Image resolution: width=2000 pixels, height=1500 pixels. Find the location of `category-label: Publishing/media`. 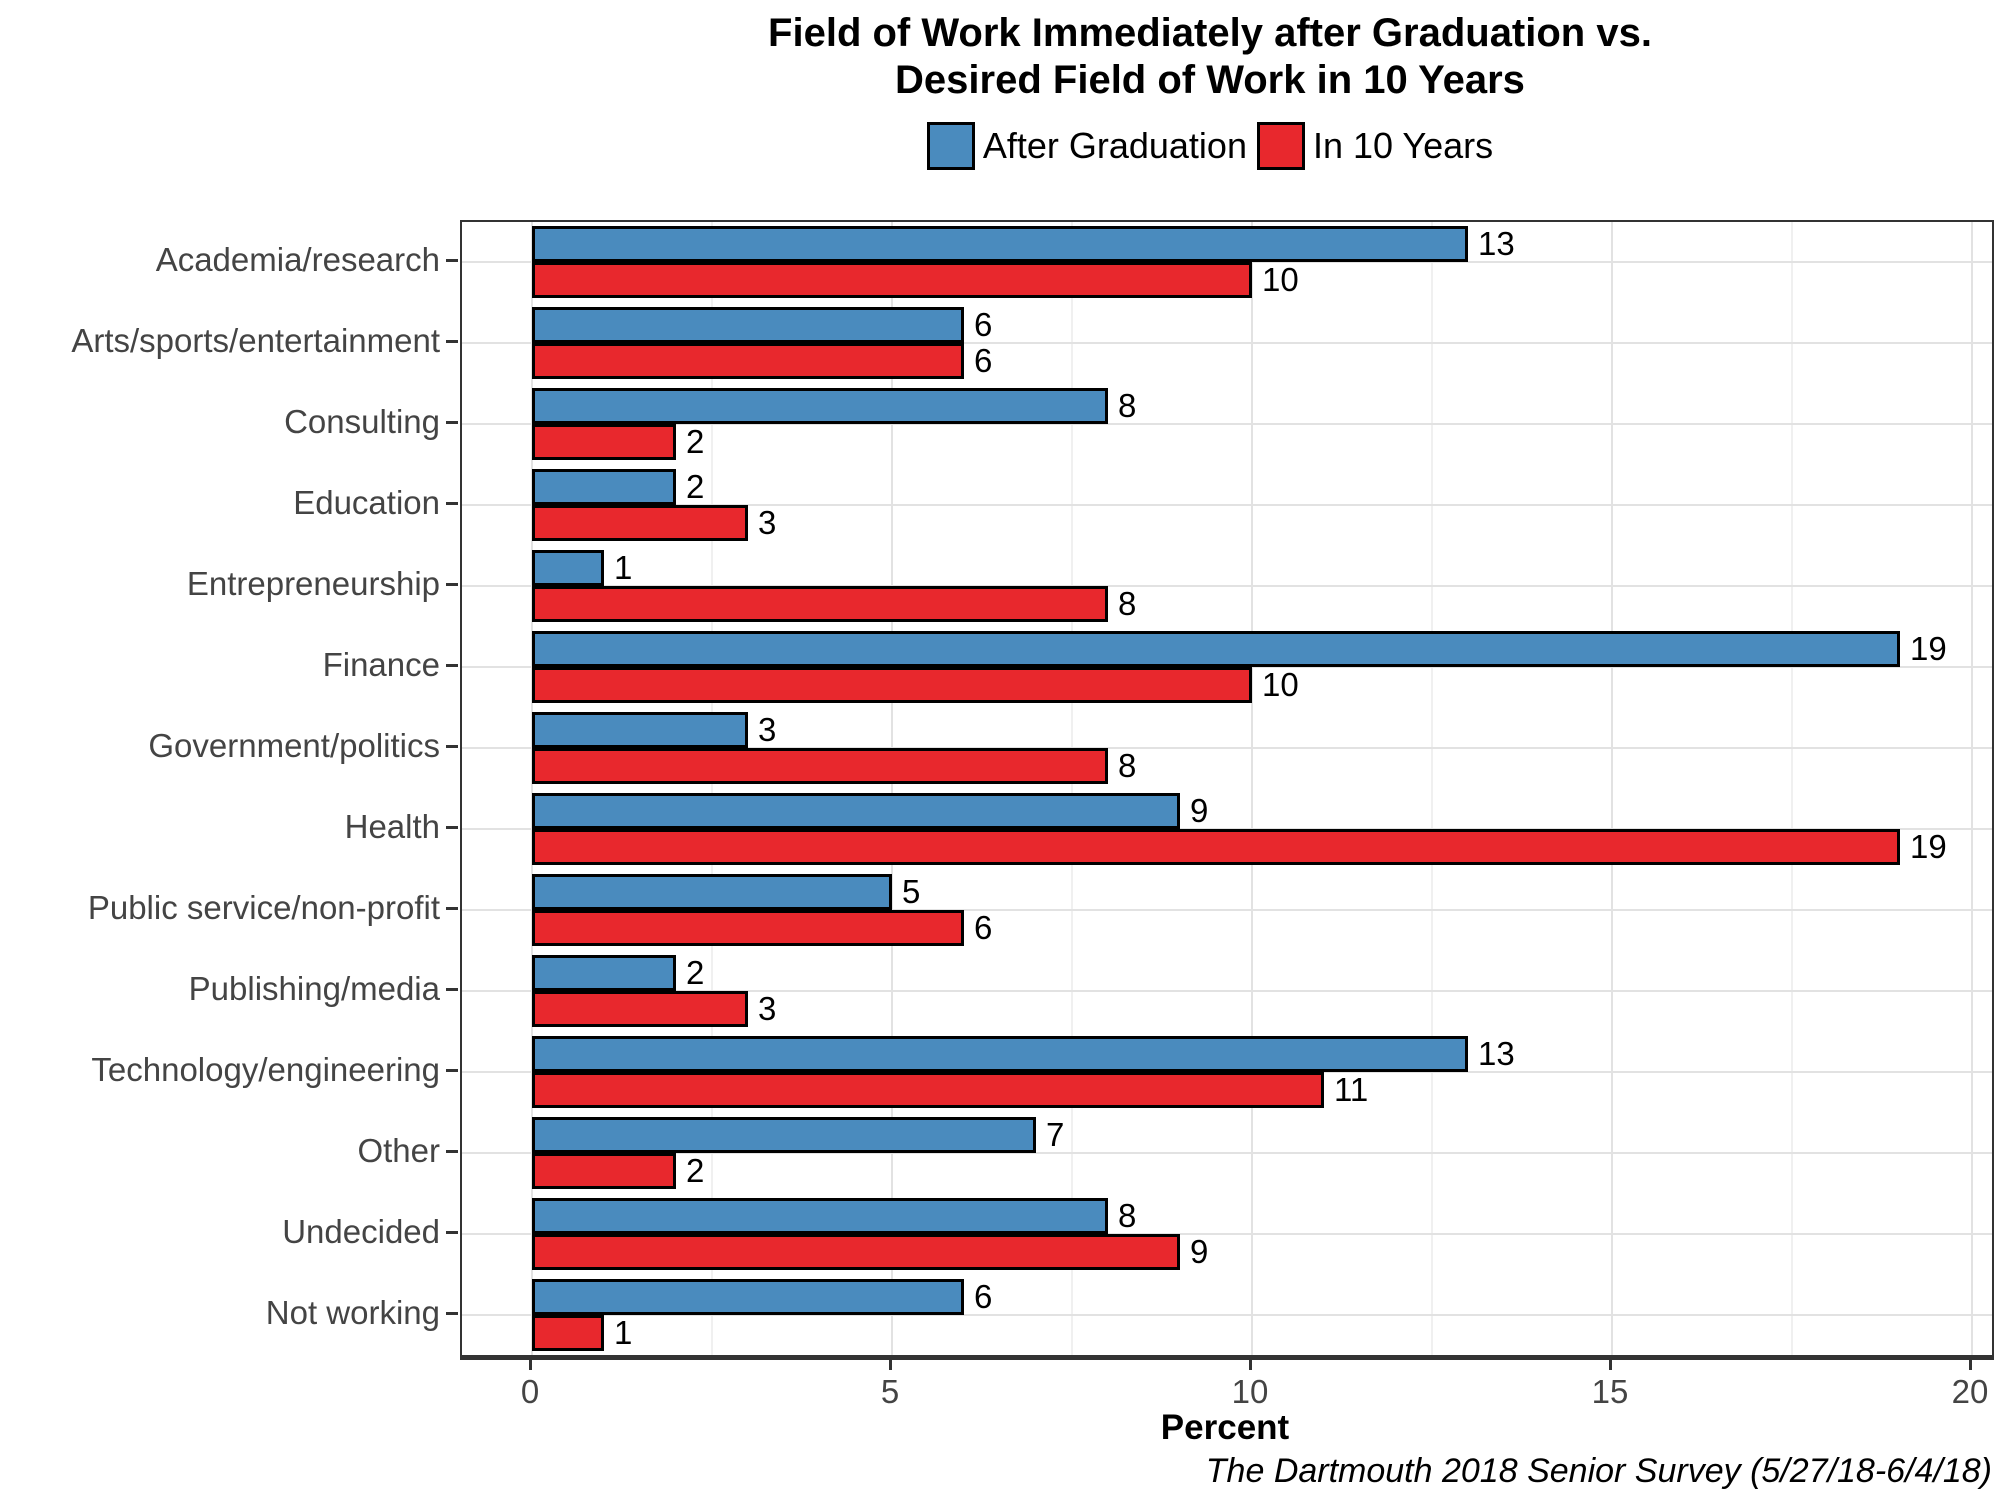

category-label: Publishing/media is located at coordinates (314, 988).